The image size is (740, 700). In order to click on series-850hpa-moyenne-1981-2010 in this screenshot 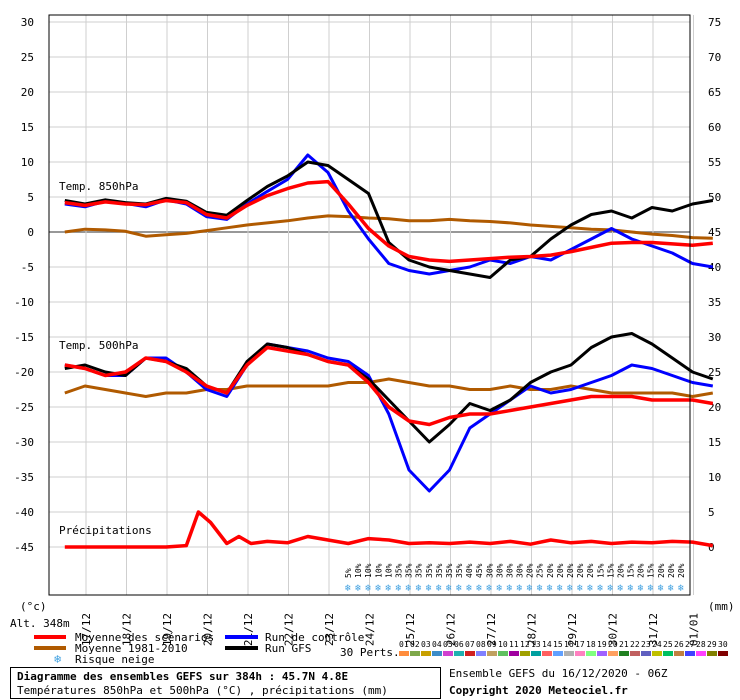, I will do `click(388, 227)`.